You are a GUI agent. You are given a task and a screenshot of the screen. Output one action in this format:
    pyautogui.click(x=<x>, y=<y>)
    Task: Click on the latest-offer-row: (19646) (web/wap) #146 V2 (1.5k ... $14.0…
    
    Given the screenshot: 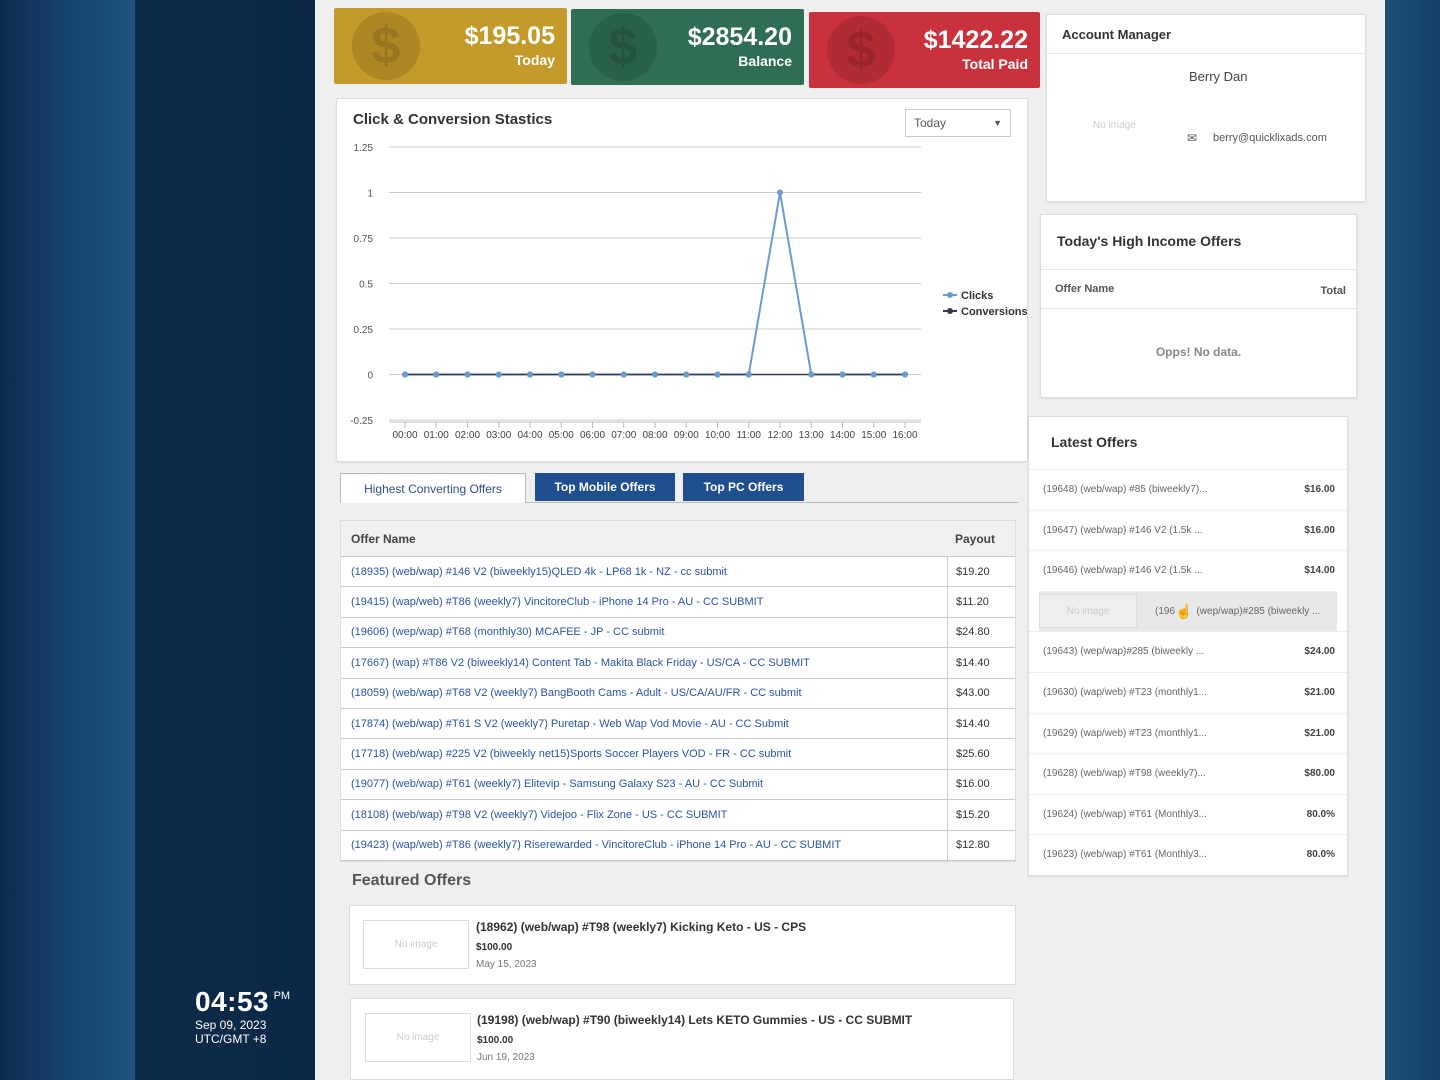 What is the action you would take?
    pyautogui.click(x=1188, y=570)
    